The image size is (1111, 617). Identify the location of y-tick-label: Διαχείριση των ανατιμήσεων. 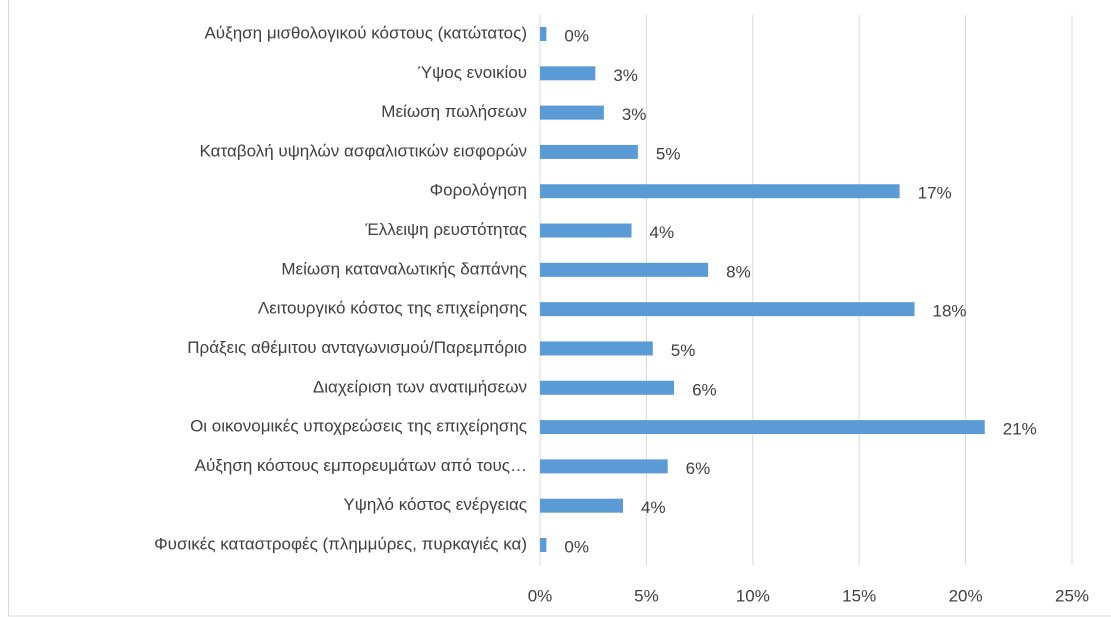
(420, 386).